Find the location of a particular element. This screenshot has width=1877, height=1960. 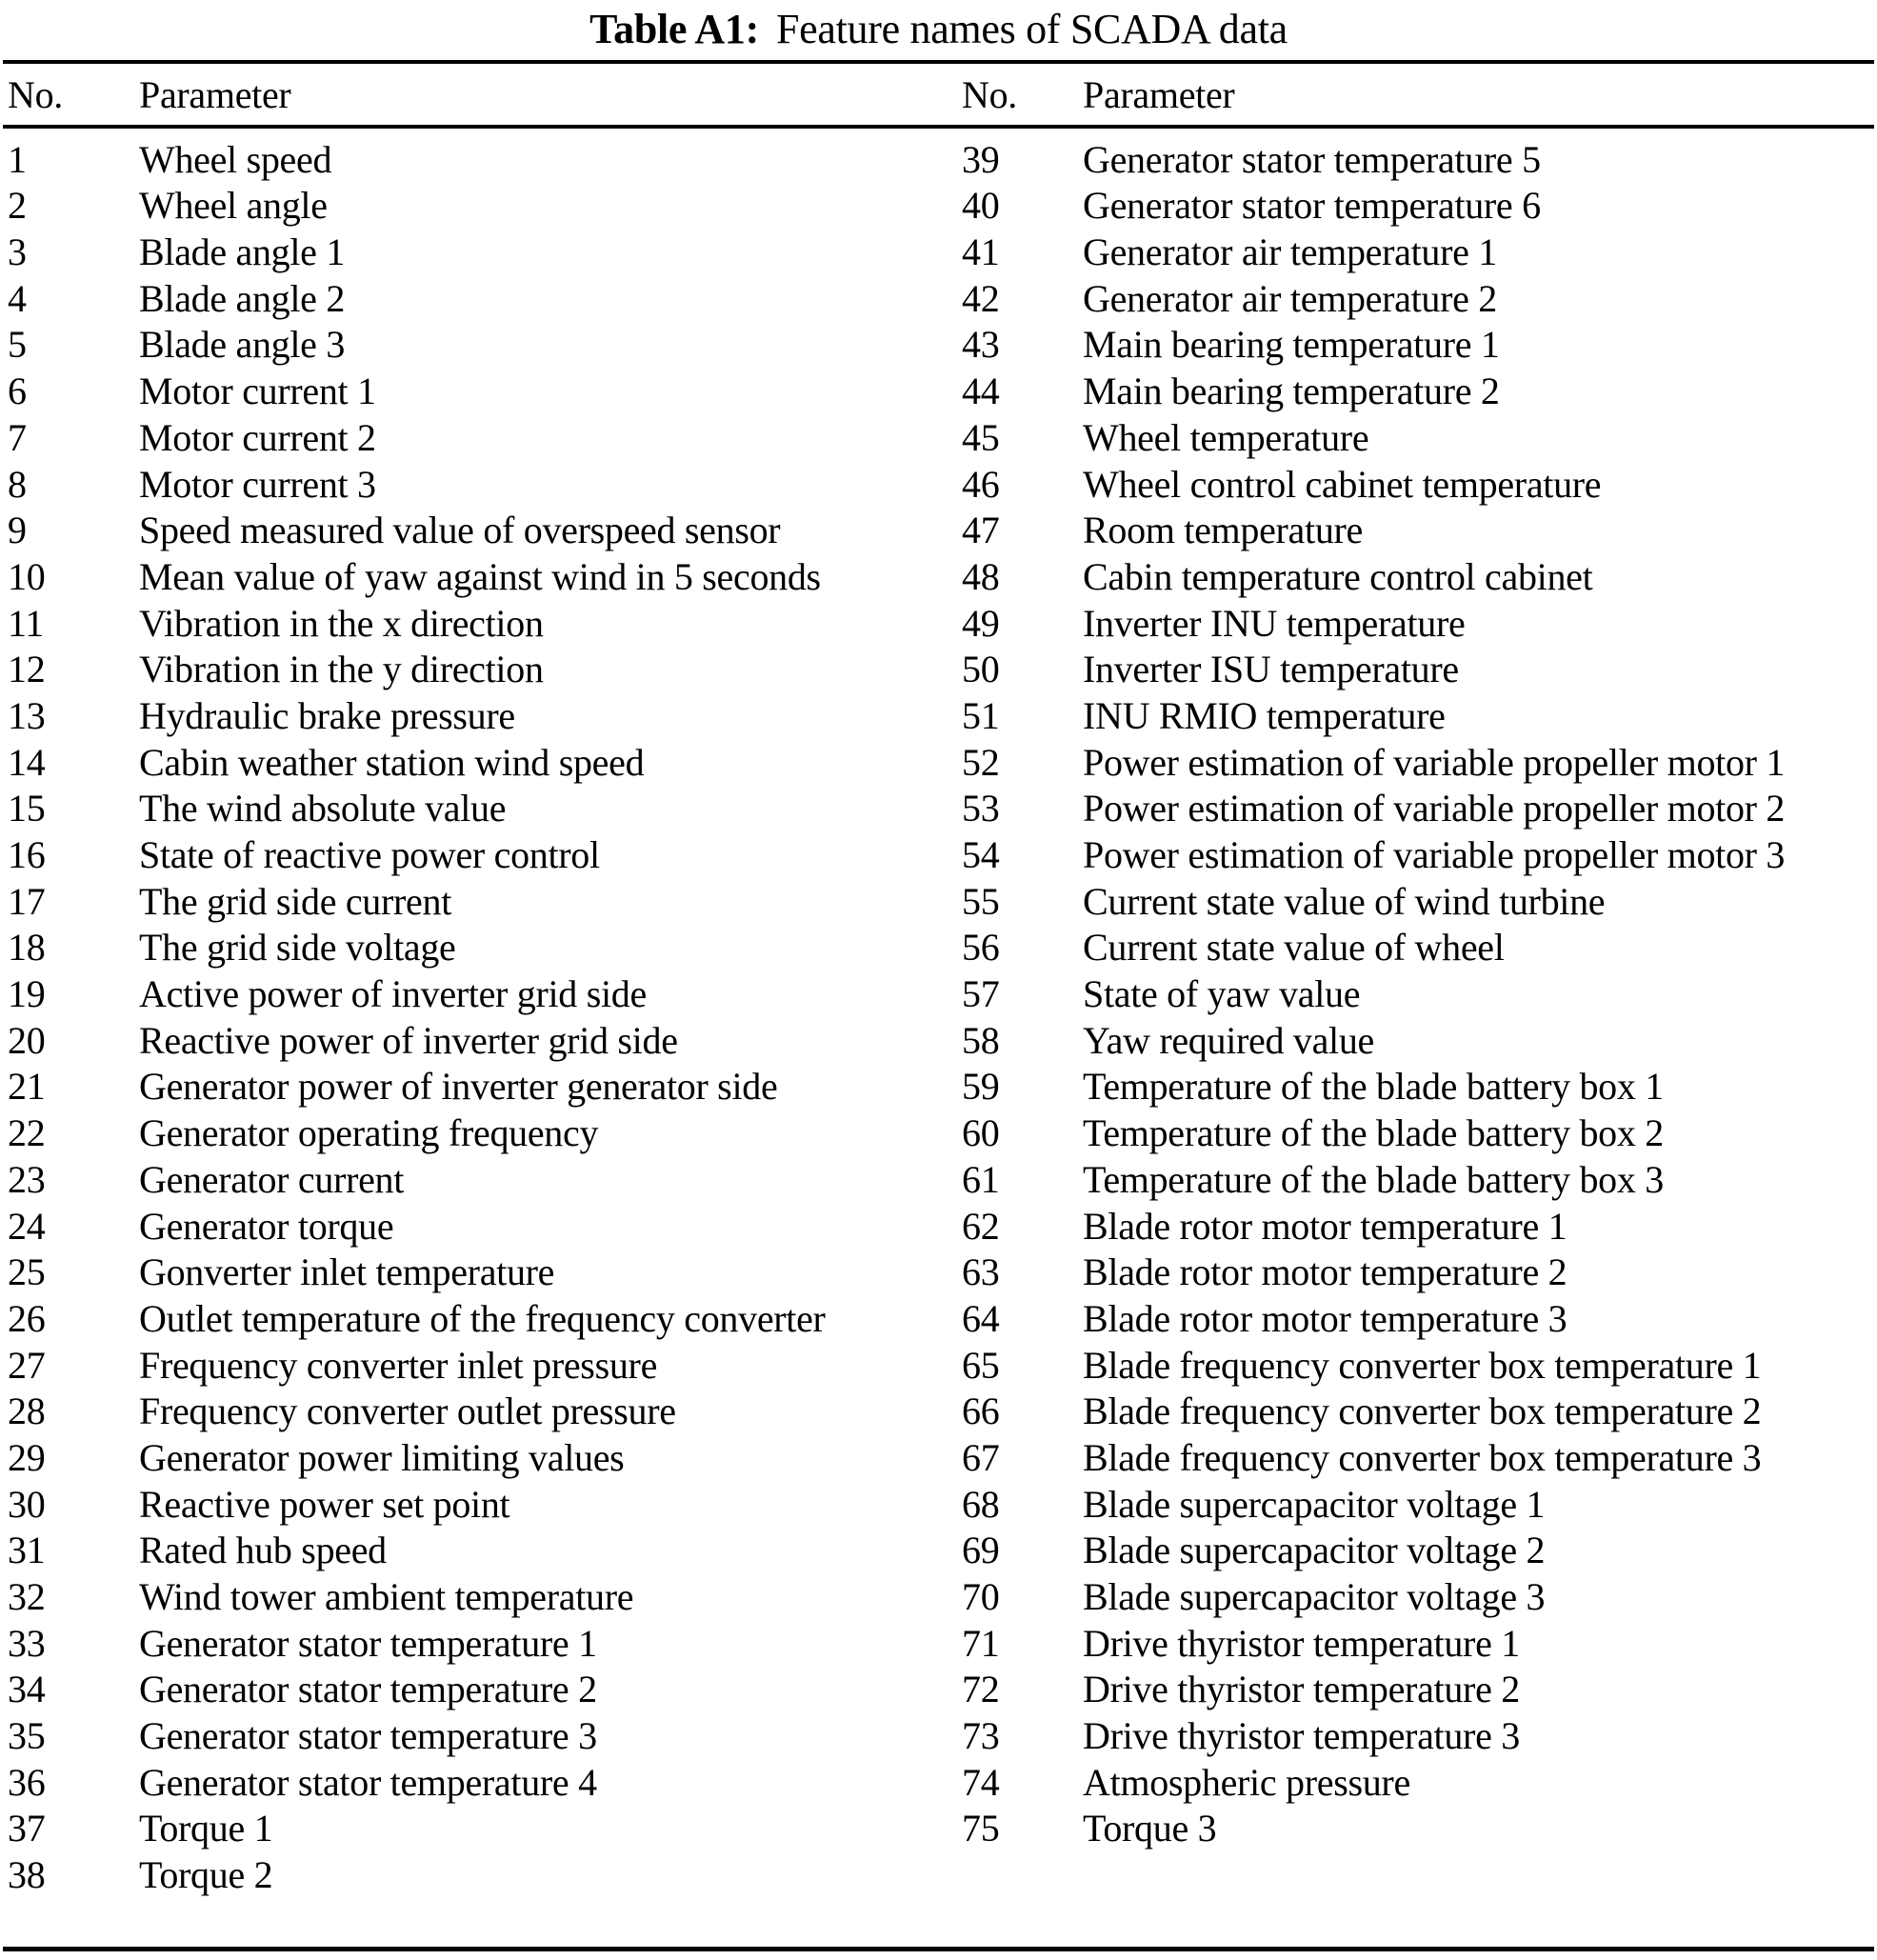

row-no-right: 71 is located at coordinates (981, 1643).